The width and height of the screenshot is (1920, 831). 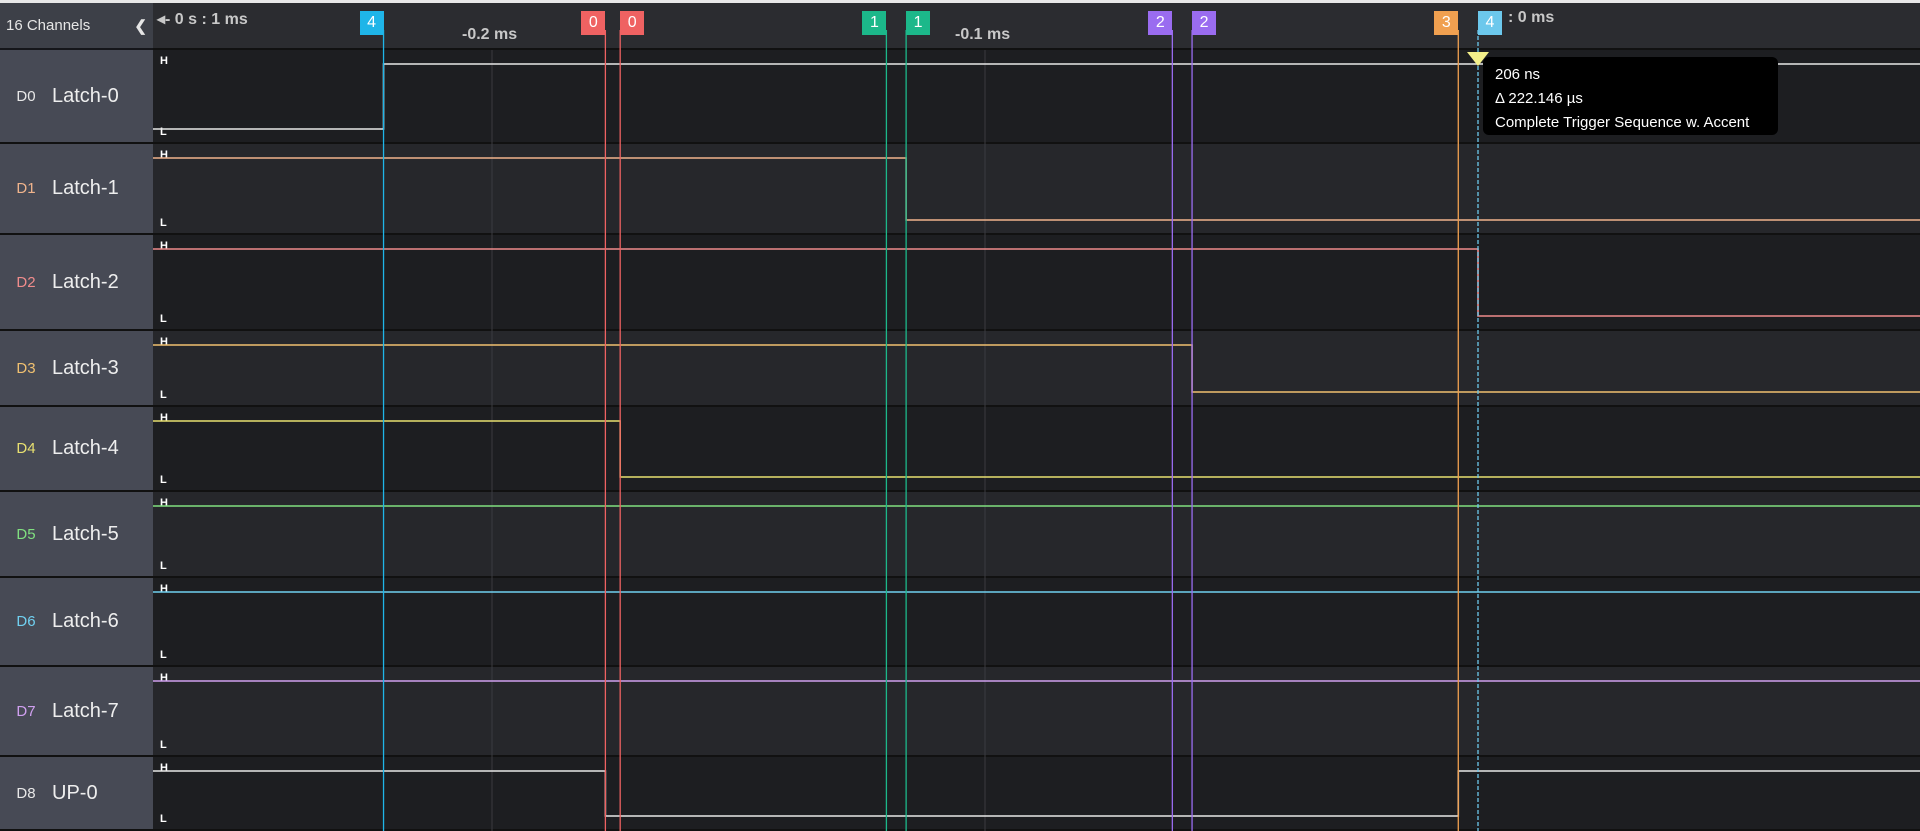 I want to click on channel-label: D1 Latch-1, so click(x=76, y=188).